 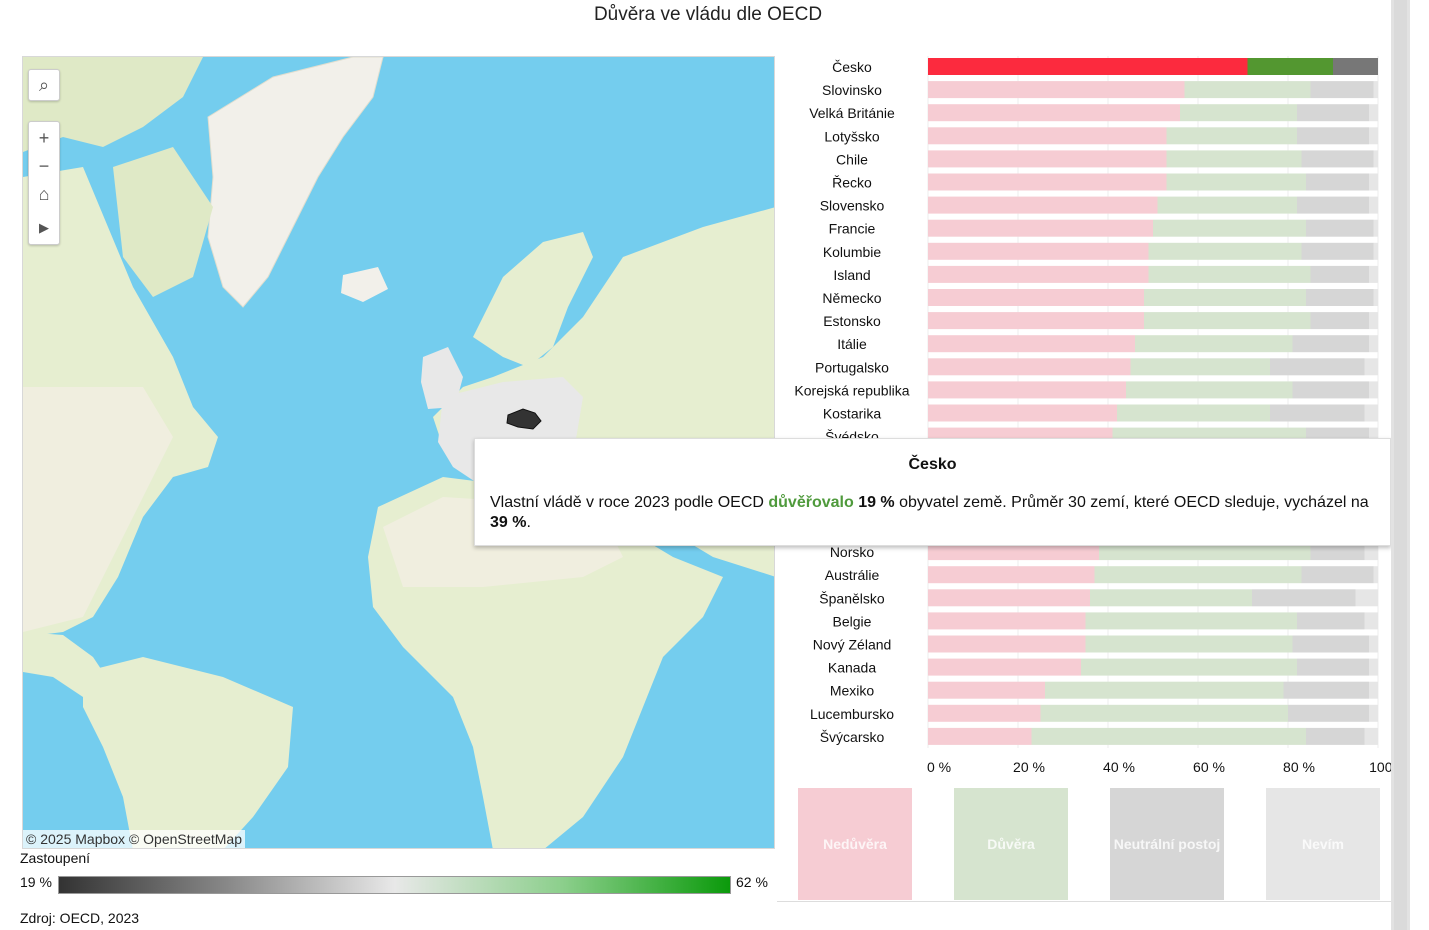 I want to click on scrollbar-thumb, so click(x=1400, y=465).